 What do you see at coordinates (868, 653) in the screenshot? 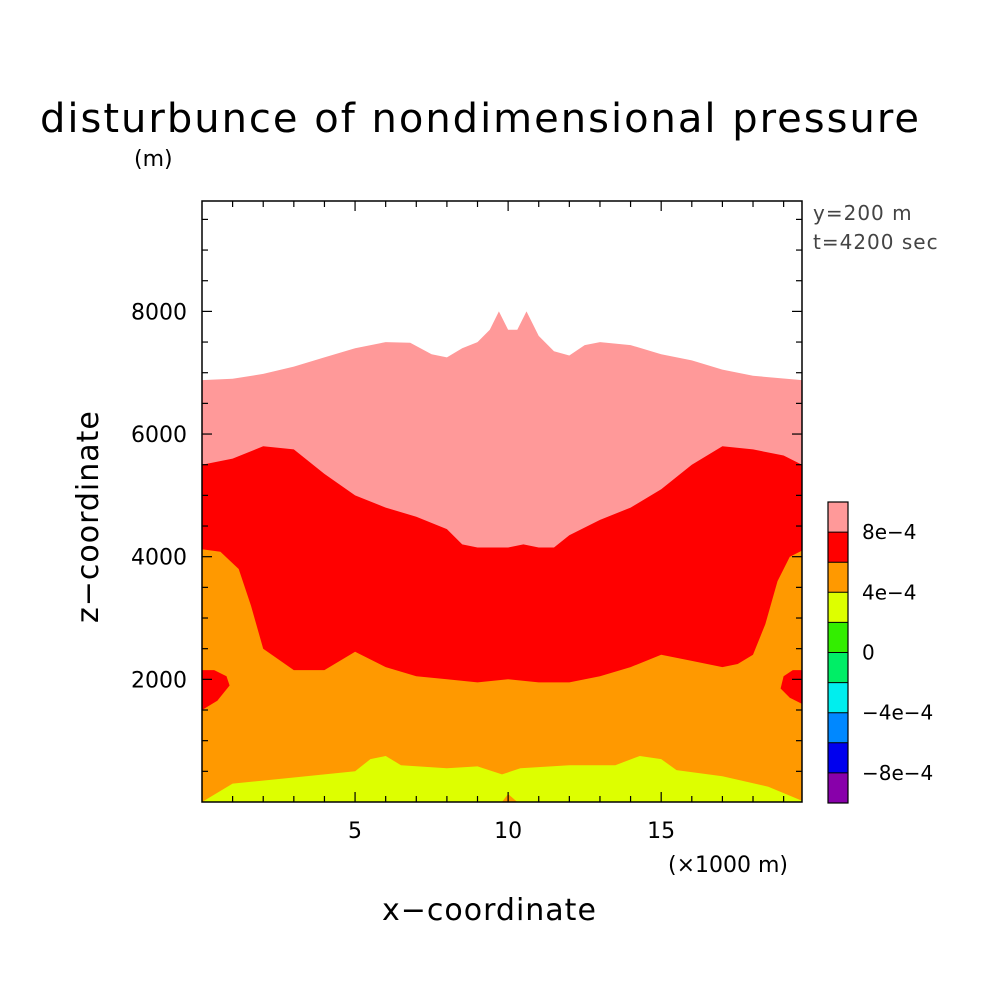
I see `colorbar-label: 0` at bounding box center [868, 653].